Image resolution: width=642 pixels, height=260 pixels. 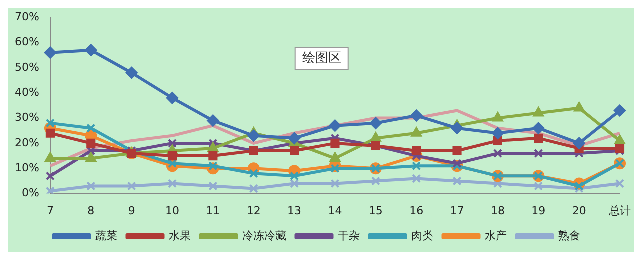 I want to click on y-tick-label: 20%, so click(x=27, y=143).